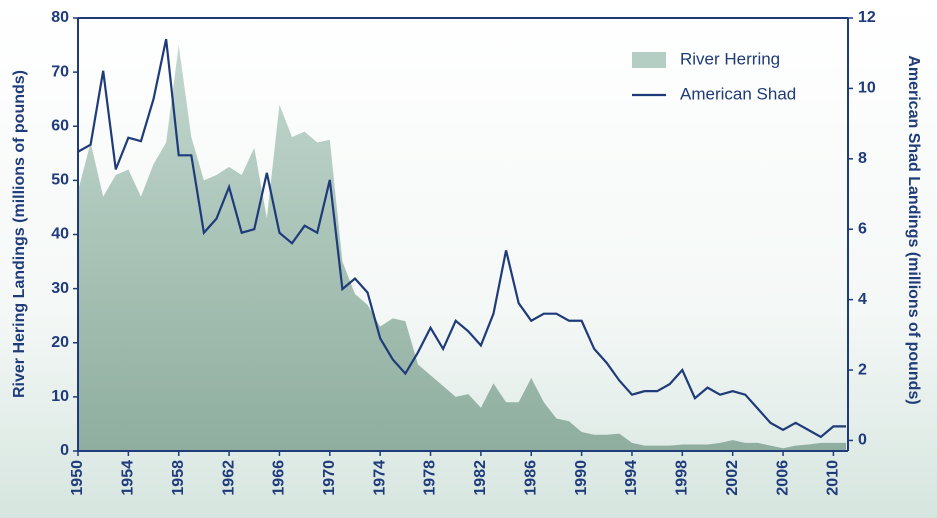 The image size is (937, 518). What do you see at coordinates (682, 478) in the screenshot?
I see `x-tick-label: 1998` at bounding box center [682, 478].